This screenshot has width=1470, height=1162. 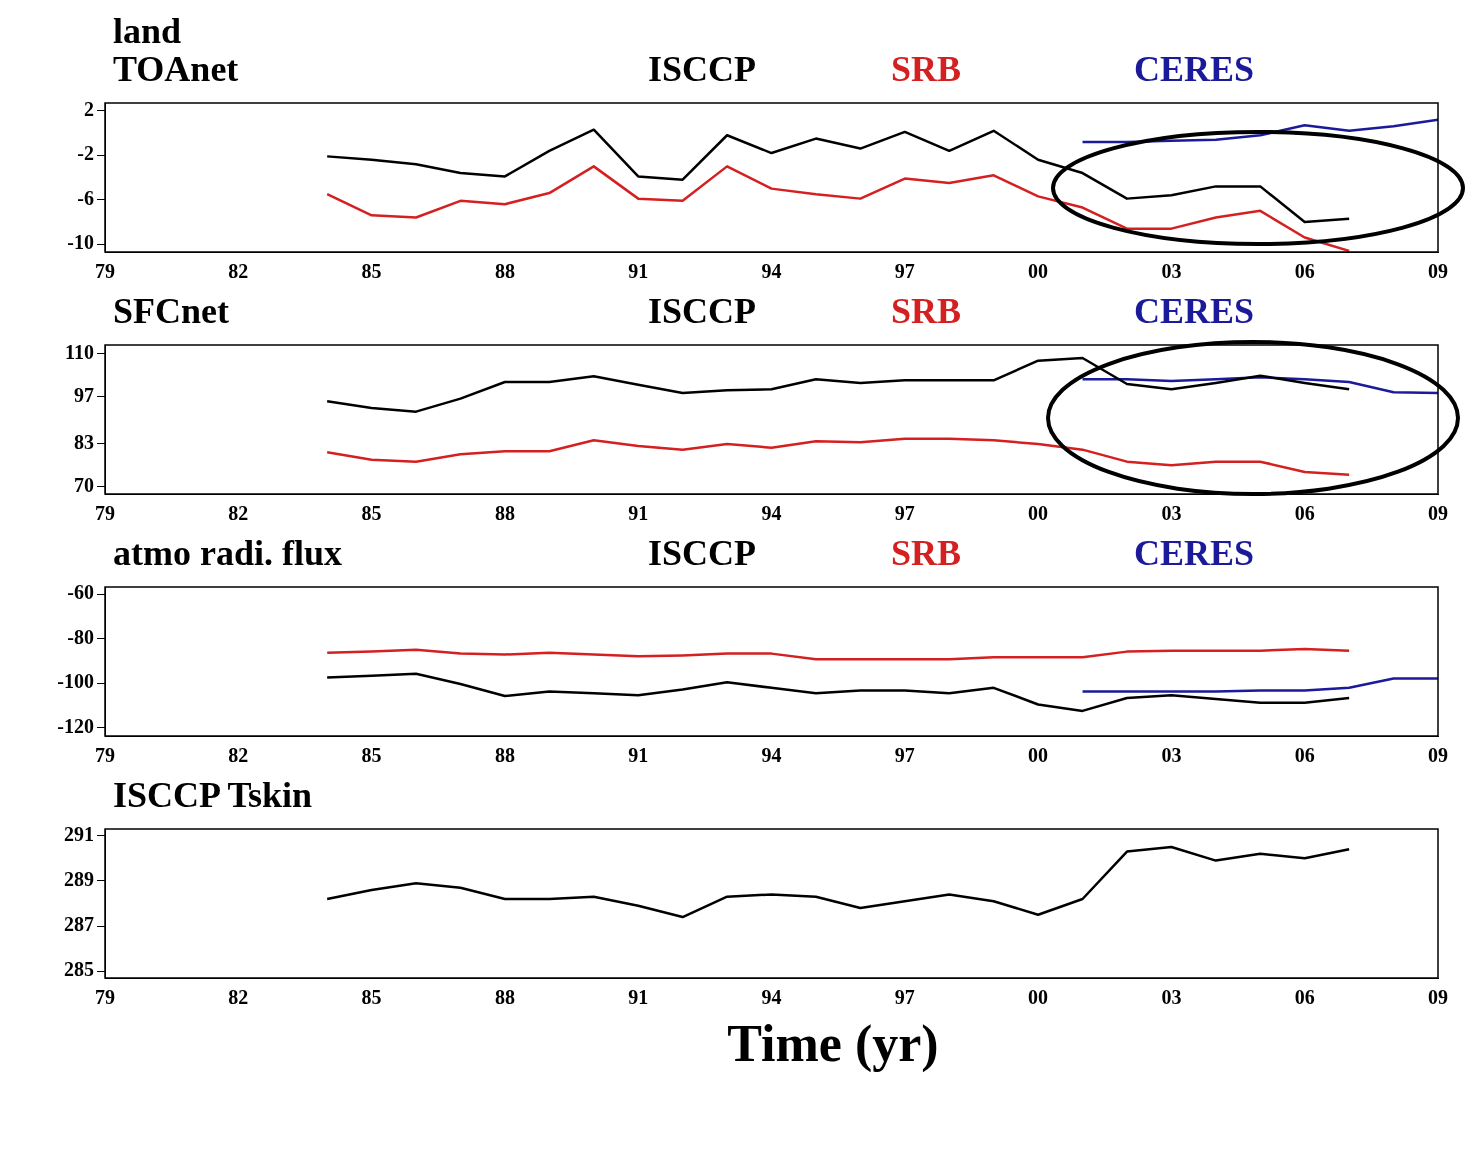 I want to click on chart-title: land, so click(x=147, y=31).